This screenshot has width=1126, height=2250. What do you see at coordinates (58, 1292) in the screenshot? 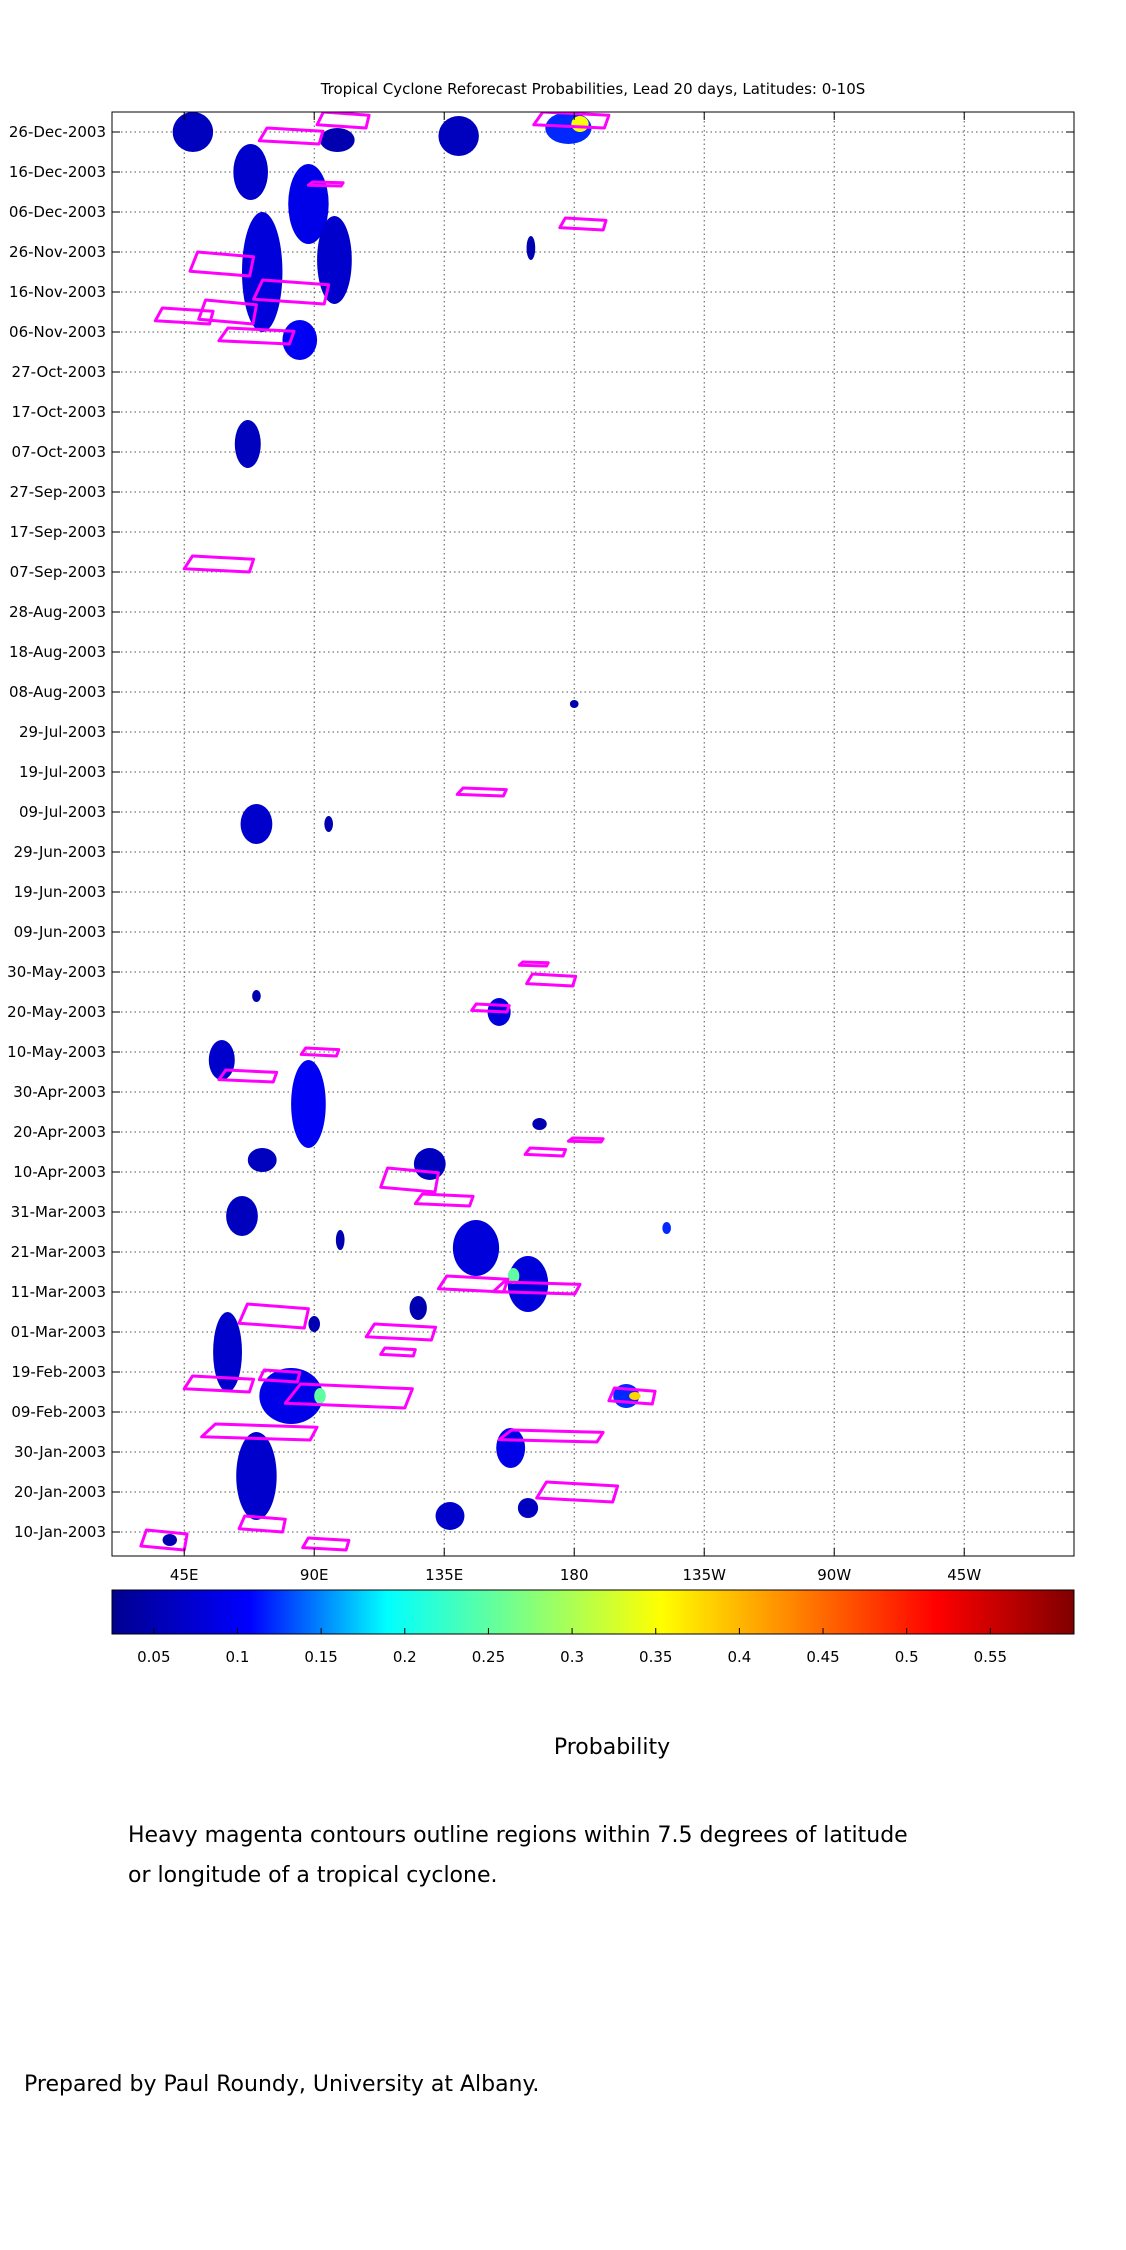
I see `y-tick-label: 11-Mar-2003` at bounding box center [58, 1292].